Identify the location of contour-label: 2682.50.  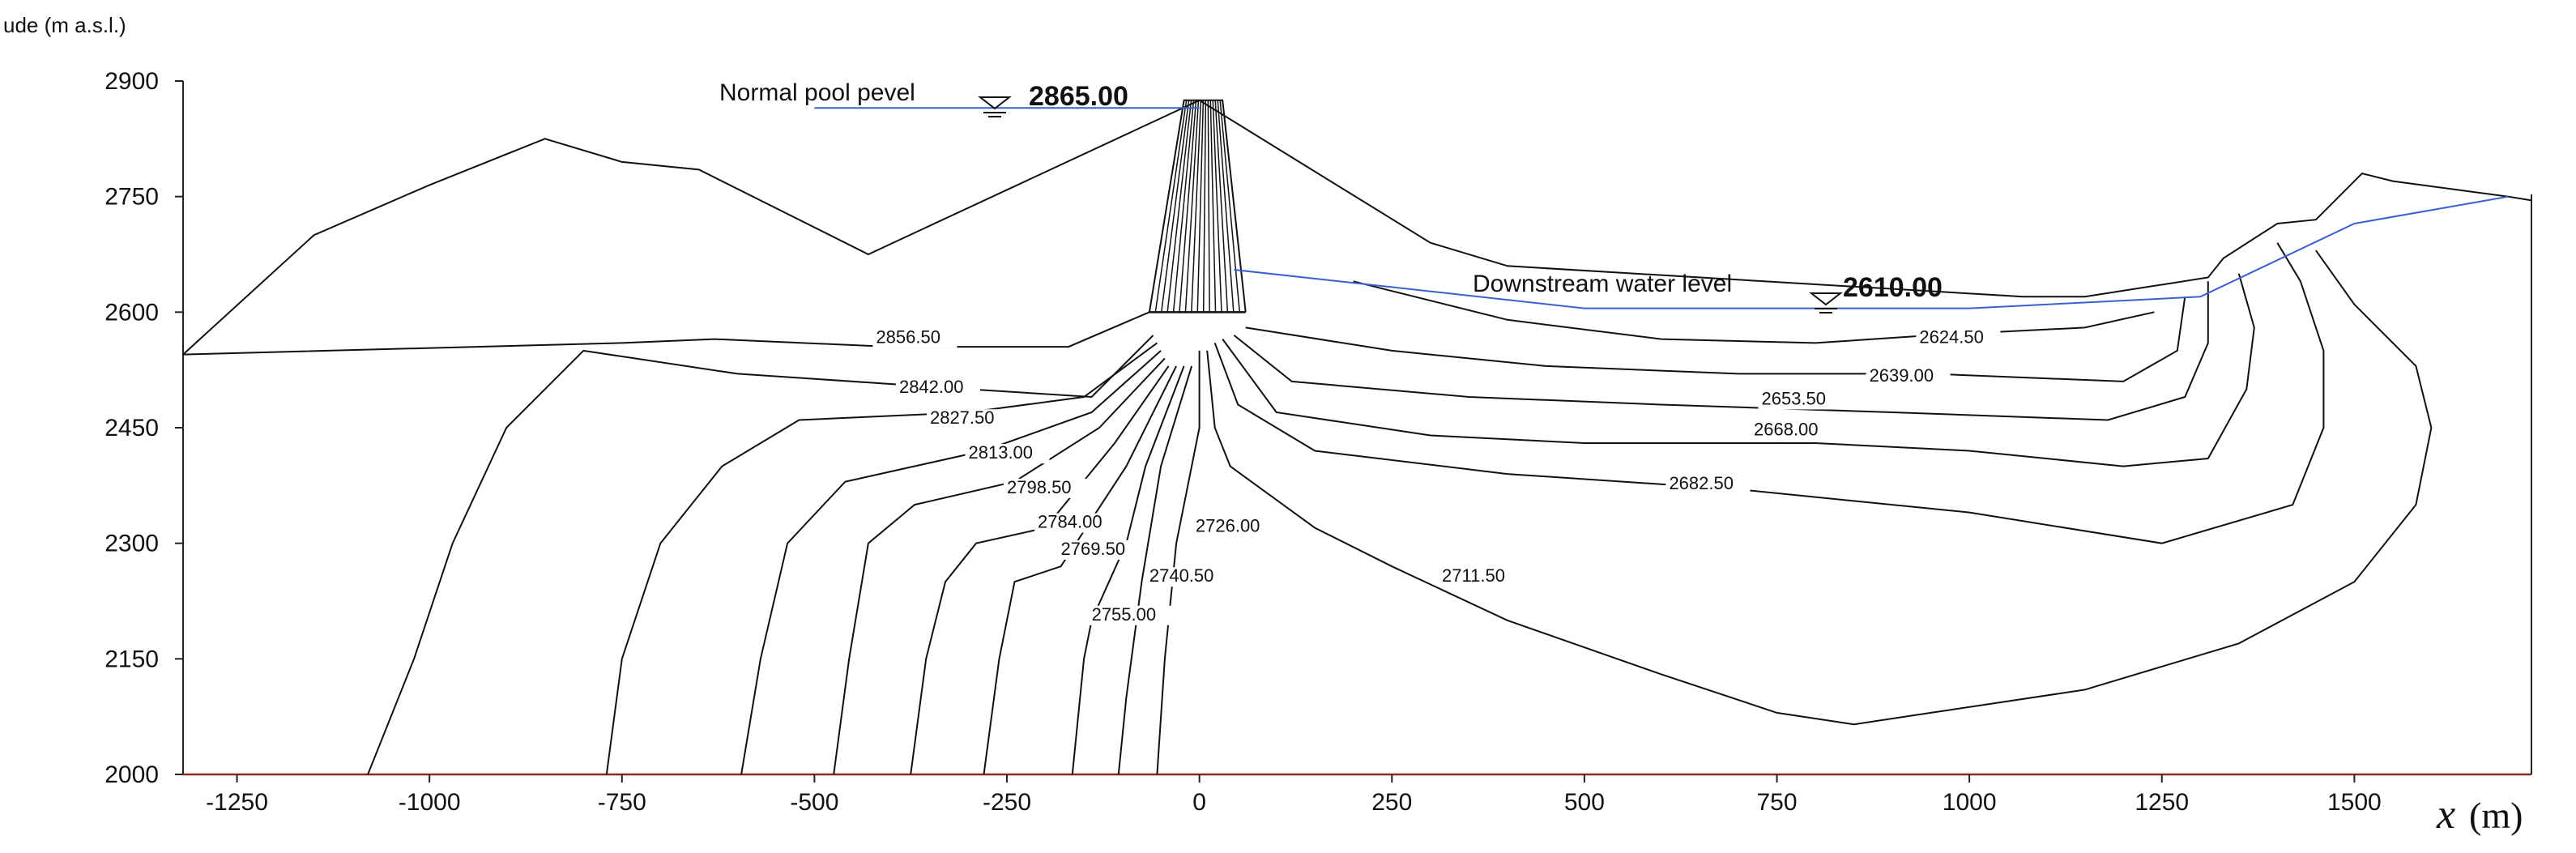
(1701, 483).